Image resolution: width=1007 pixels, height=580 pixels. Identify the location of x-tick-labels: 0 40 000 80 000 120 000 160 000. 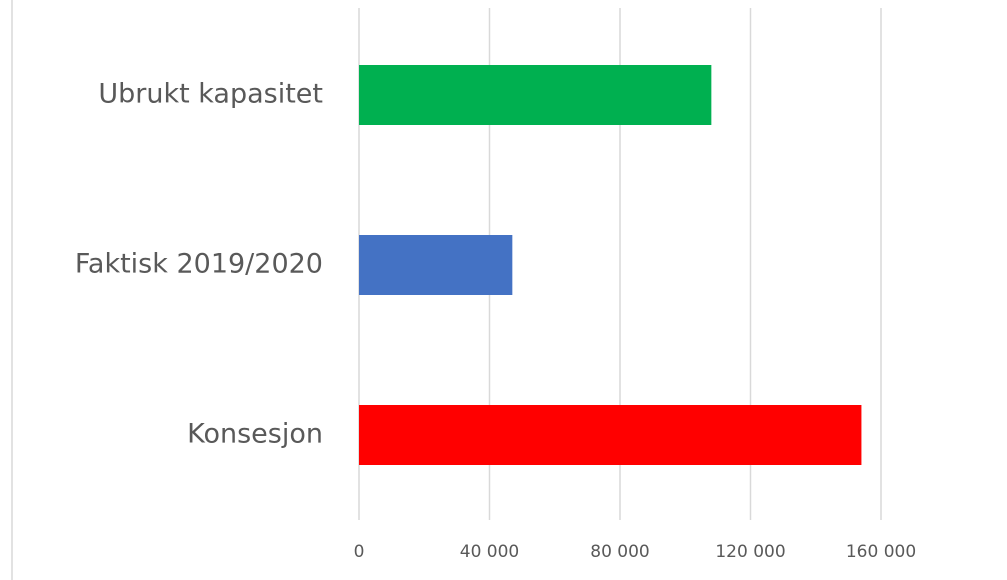
(635, 552).